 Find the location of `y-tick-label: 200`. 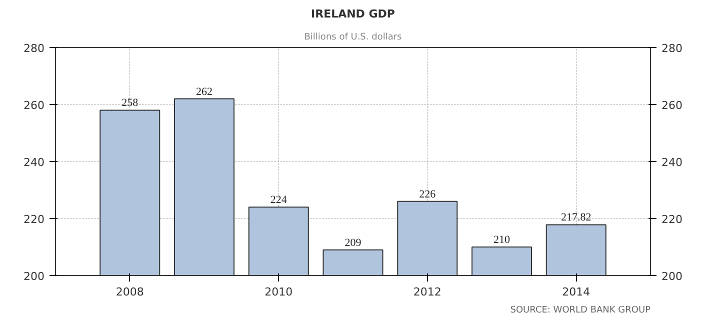

y-tick-label: 200 is located at coordinates (34, 276).